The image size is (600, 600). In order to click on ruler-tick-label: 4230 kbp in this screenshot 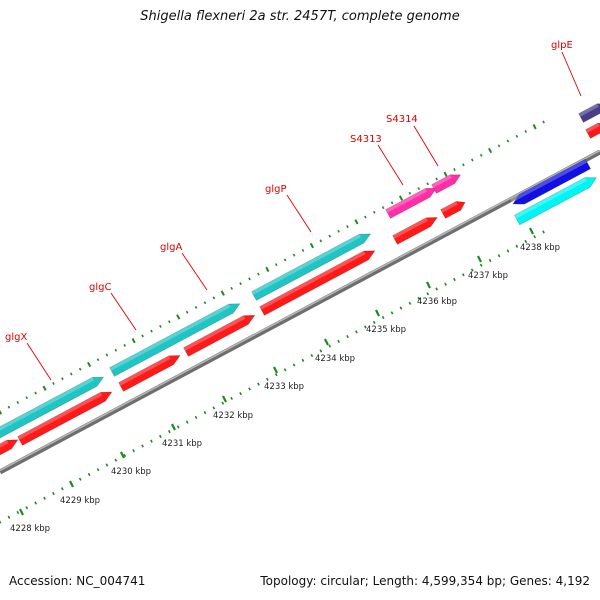, I will do `click(131, 472)`.